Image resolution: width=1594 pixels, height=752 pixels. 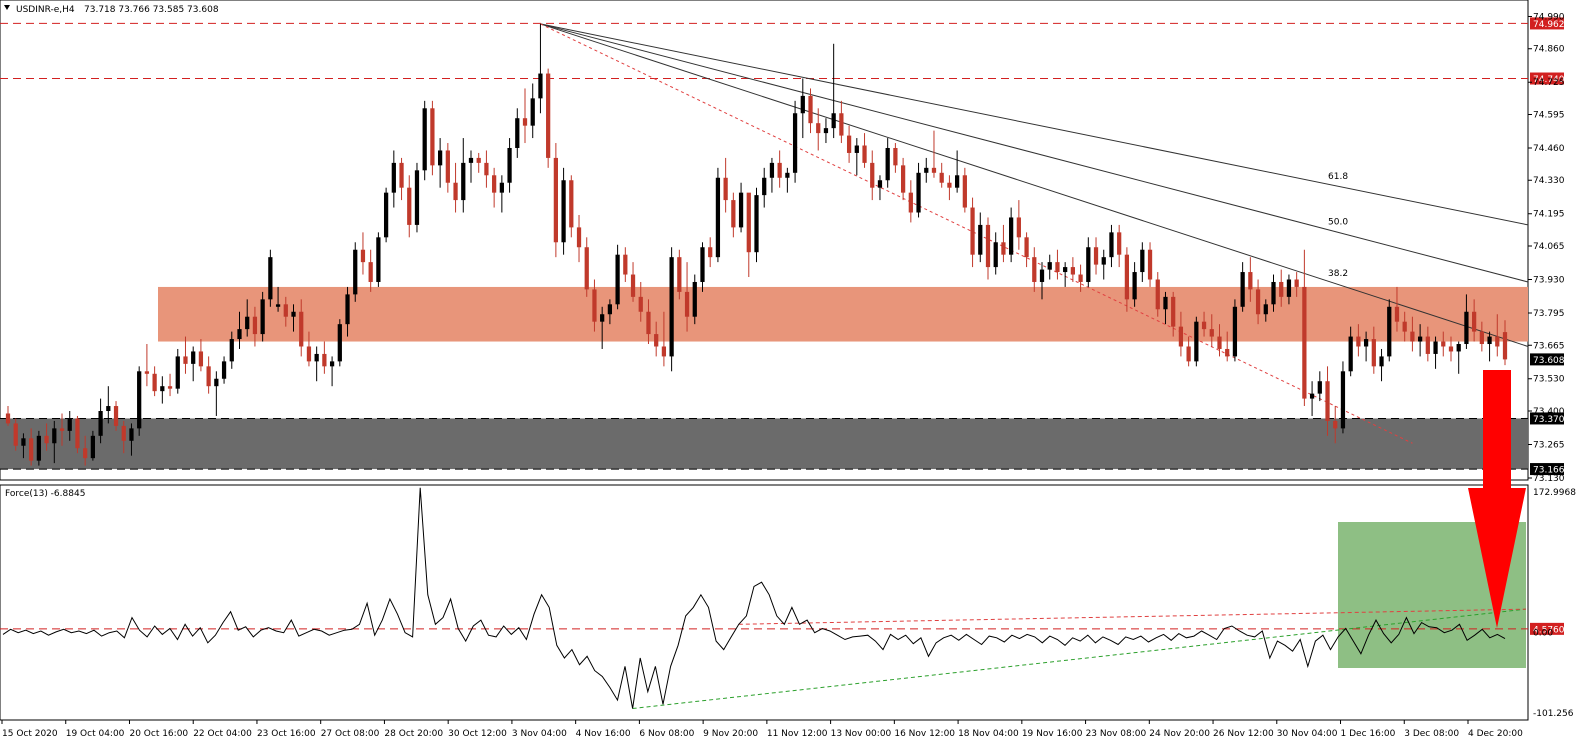 I want to click on time-tick-label: 11 Nov 12:00, so click(x=797, y=734).